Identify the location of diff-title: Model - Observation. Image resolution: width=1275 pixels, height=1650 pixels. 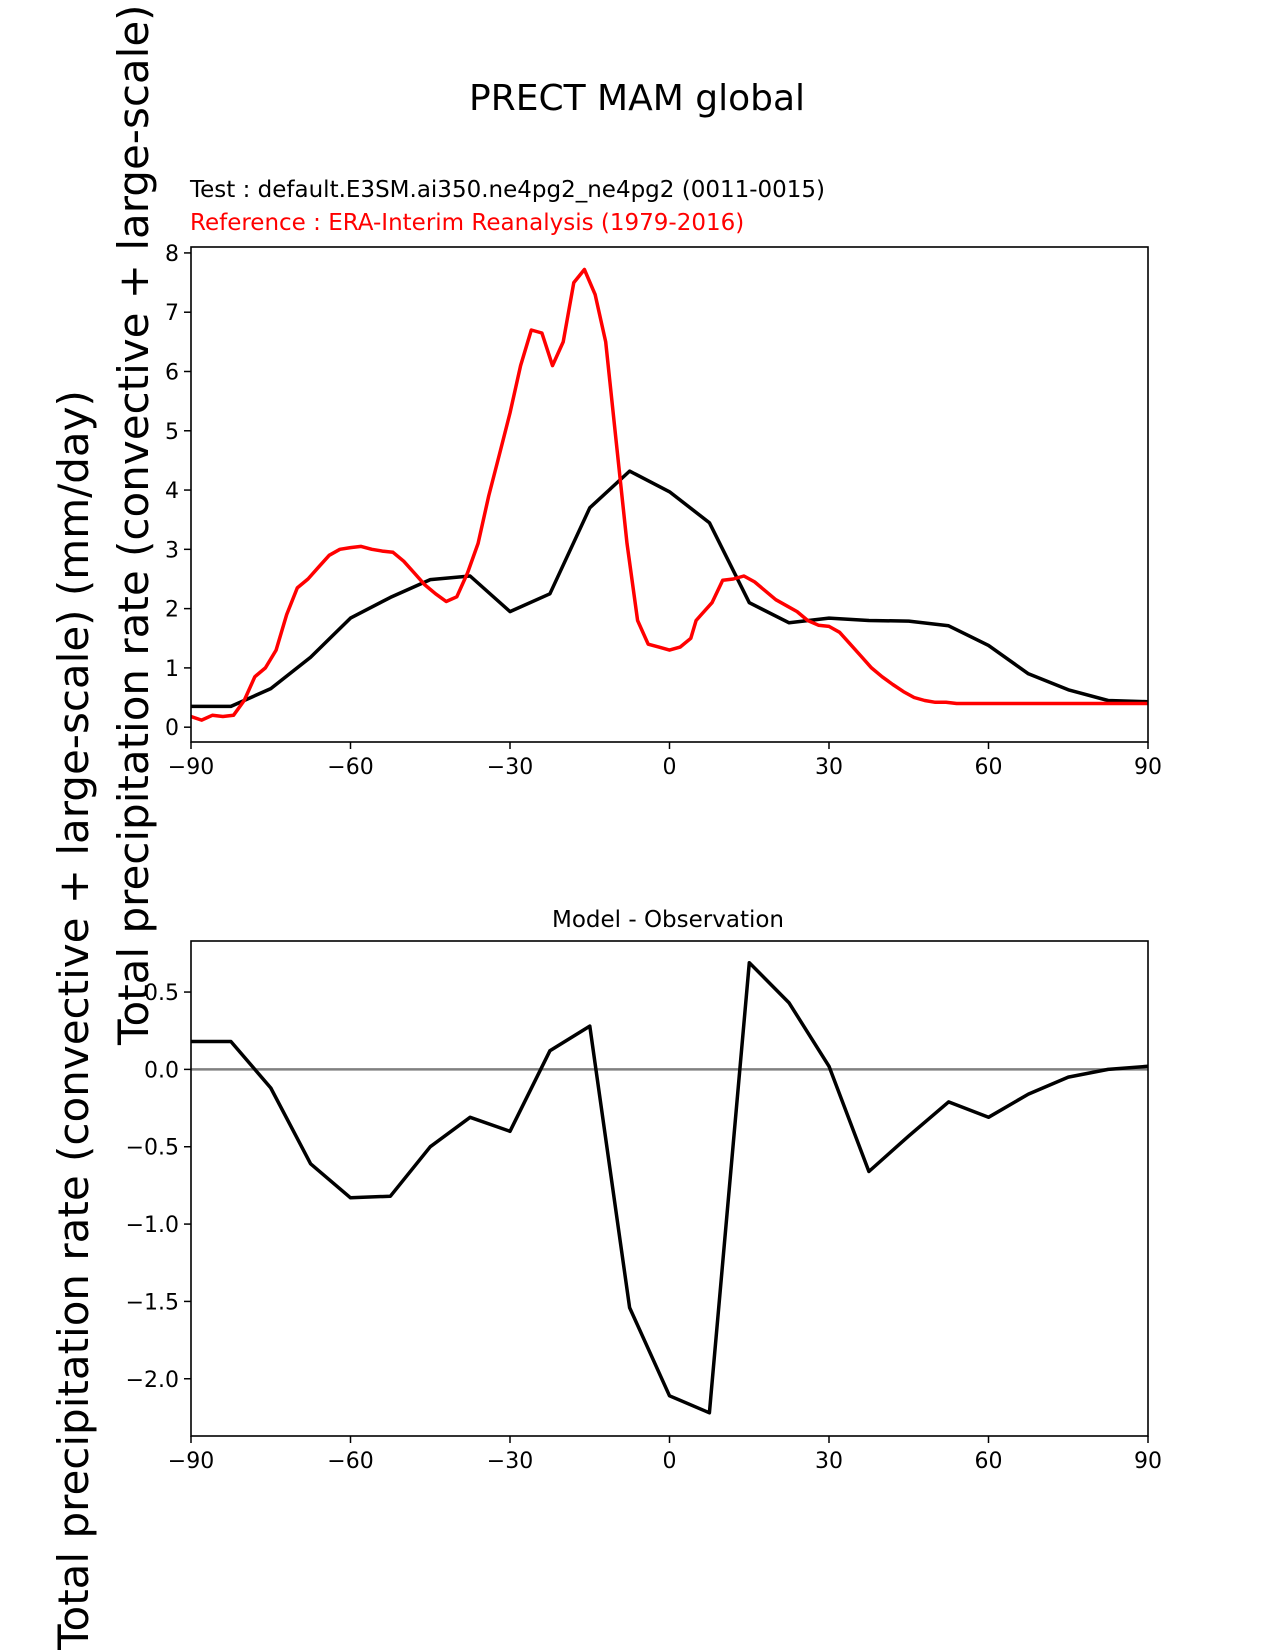
(668, 920).